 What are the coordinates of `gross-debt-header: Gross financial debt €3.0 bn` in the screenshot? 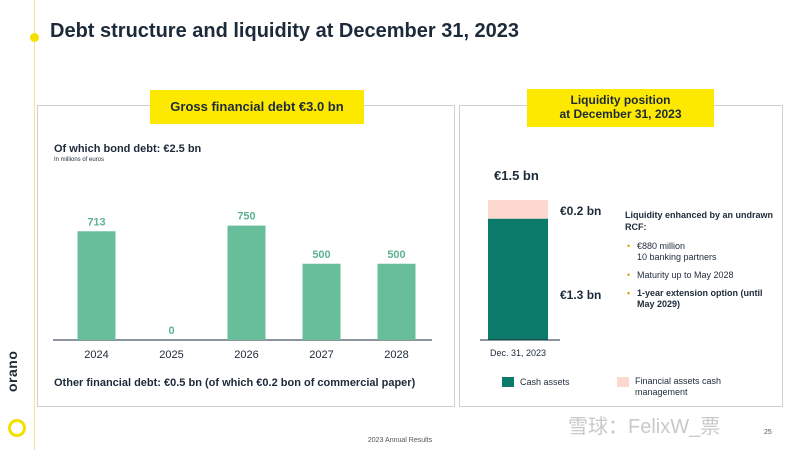 It's located at (257, 107).